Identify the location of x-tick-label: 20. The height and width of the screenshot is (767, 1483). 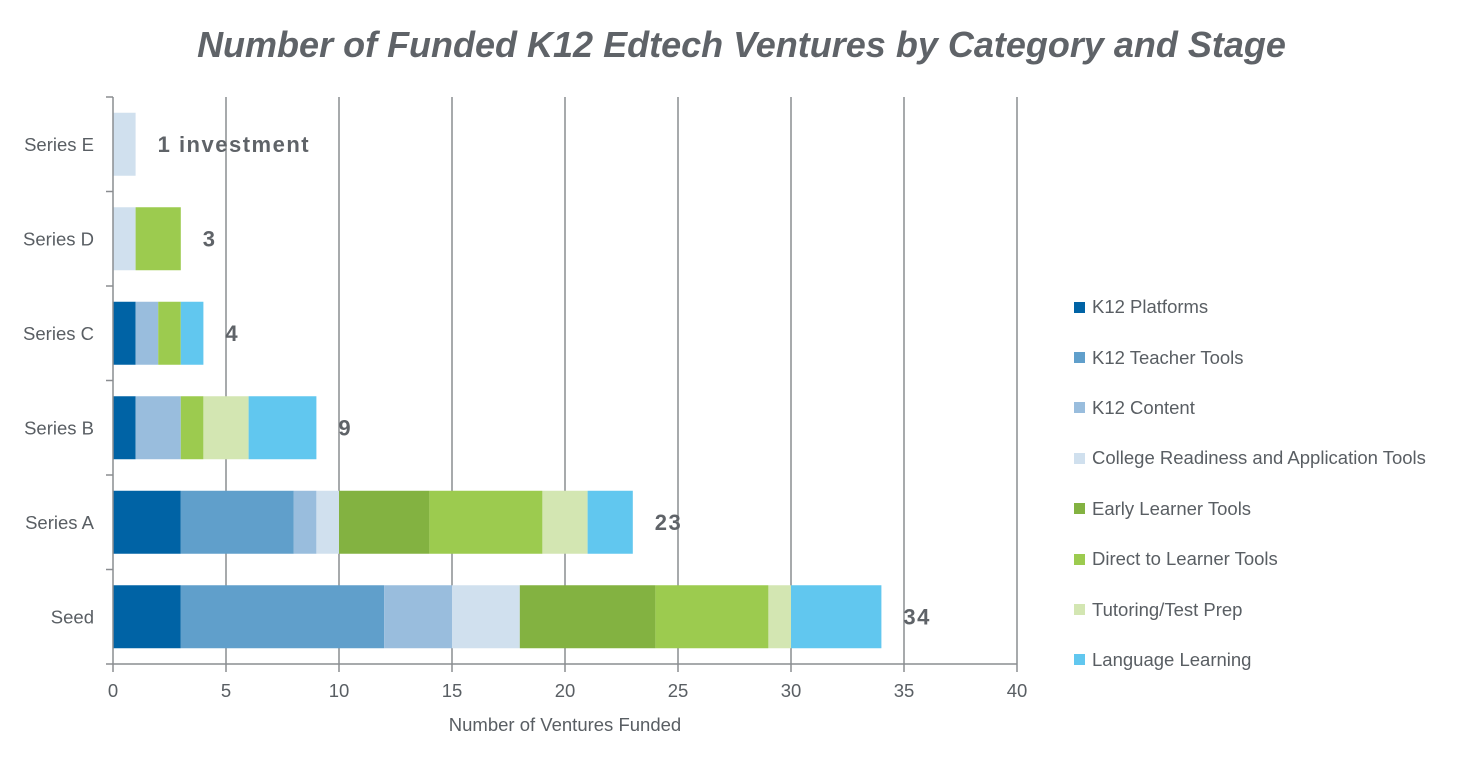
(565, 690).